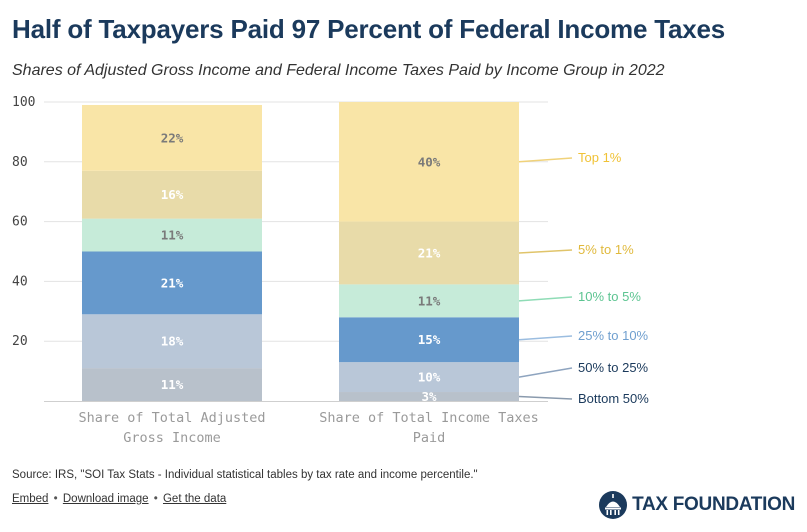 This screenshot has height=532, width=807. Describe the element at coordinates (172, 418) in the screenshot. I see `category-label: Share of Total Adjusted` at that location.